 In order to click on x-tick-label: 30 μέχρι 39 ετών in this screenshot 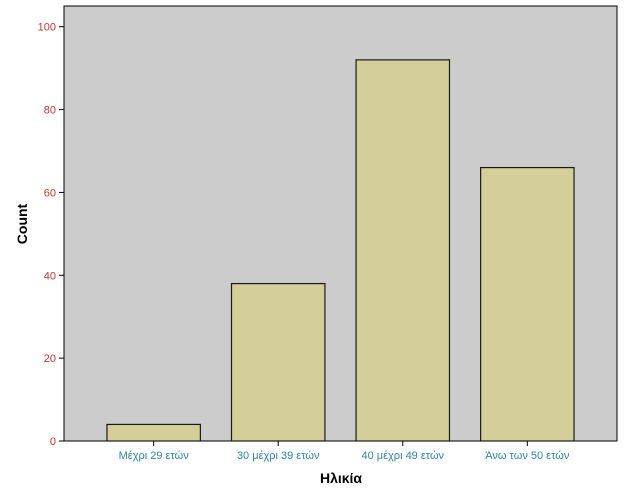, I will do `click(278, 456)`.